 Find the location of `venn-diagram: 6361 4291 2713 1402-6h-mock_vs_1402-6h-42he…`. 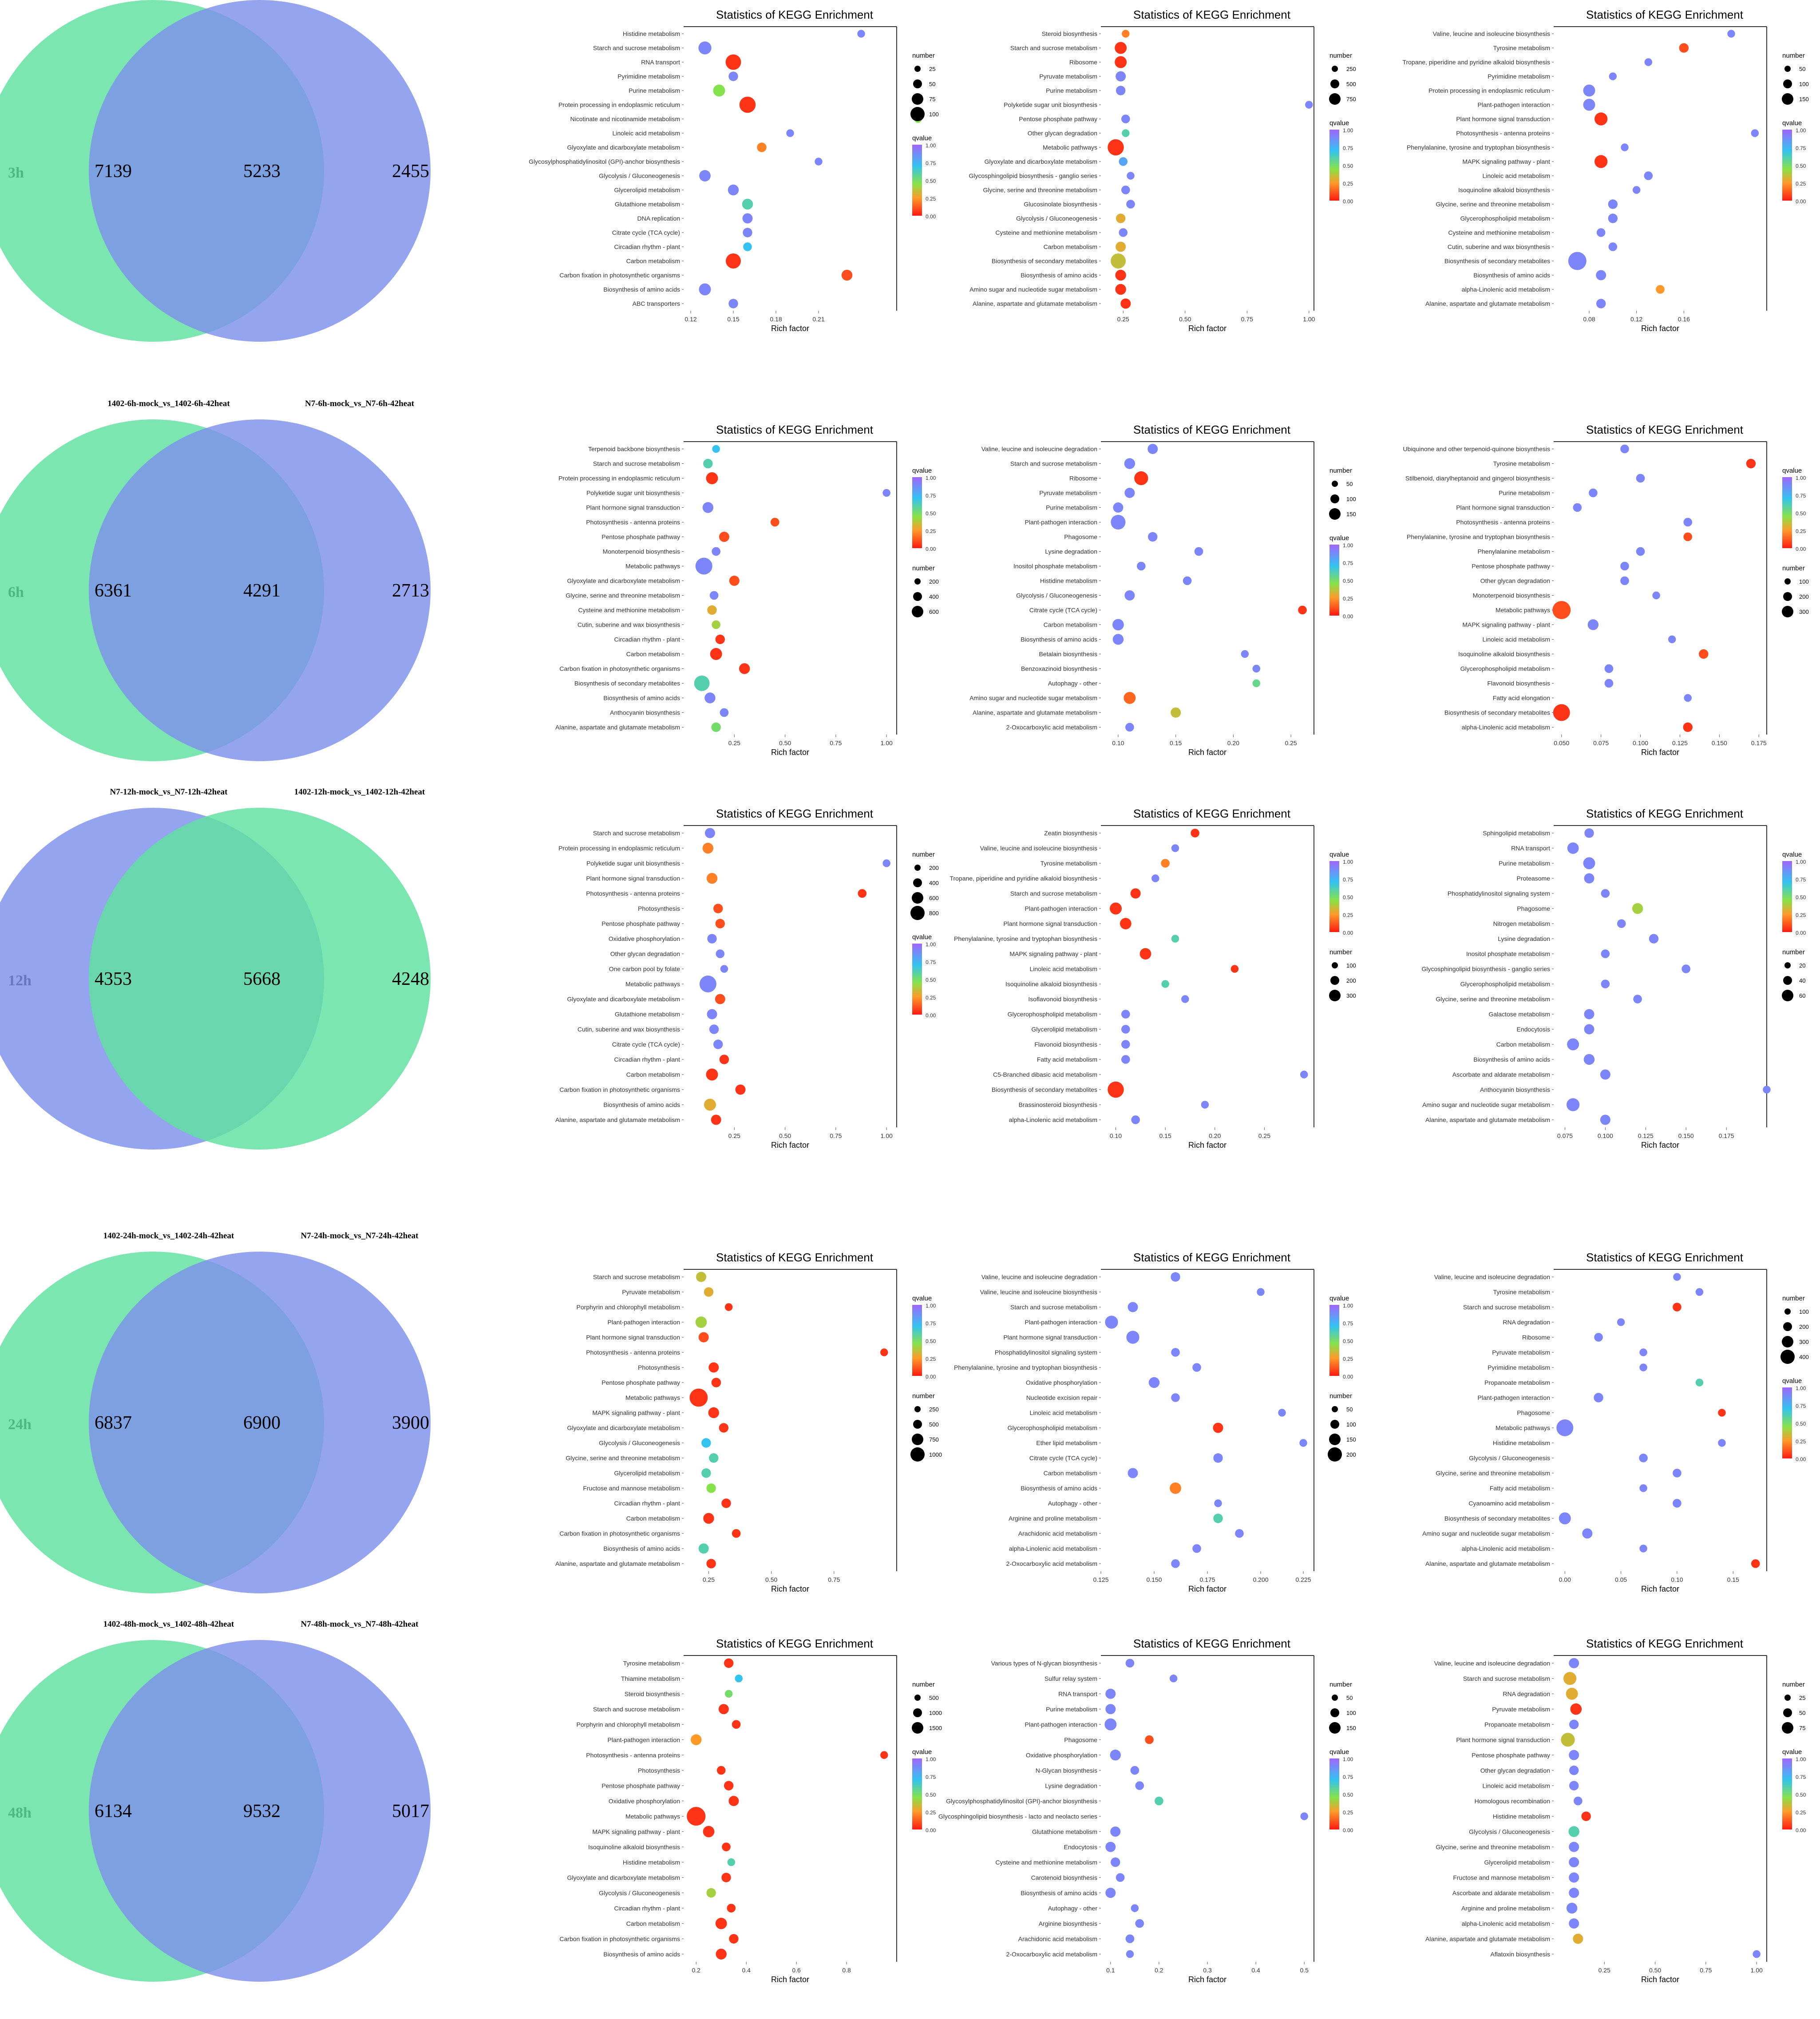

venn-diagram: 6361 4291 2713 1402-6h-mock_vs_1402-6h-42he… is located at coordinates (215, 580).